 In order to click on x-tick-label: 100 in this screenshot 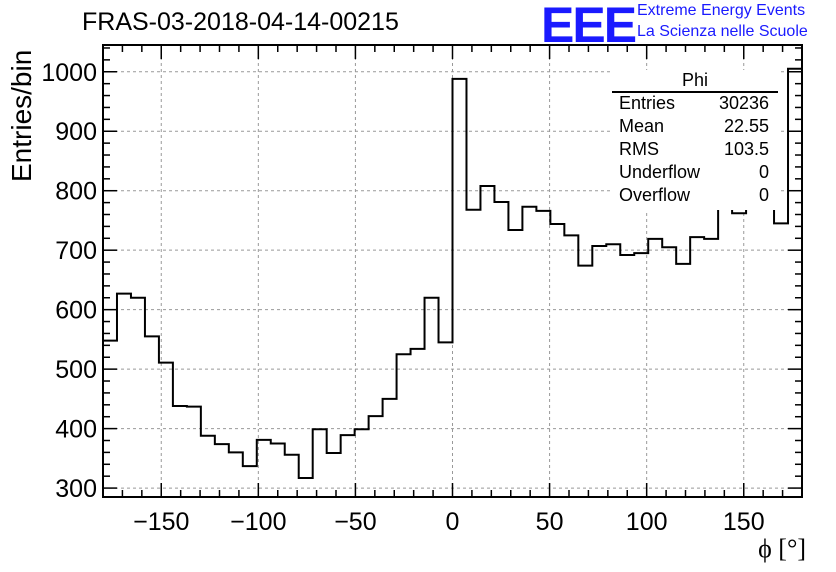, I will do `click(647, 522)`.